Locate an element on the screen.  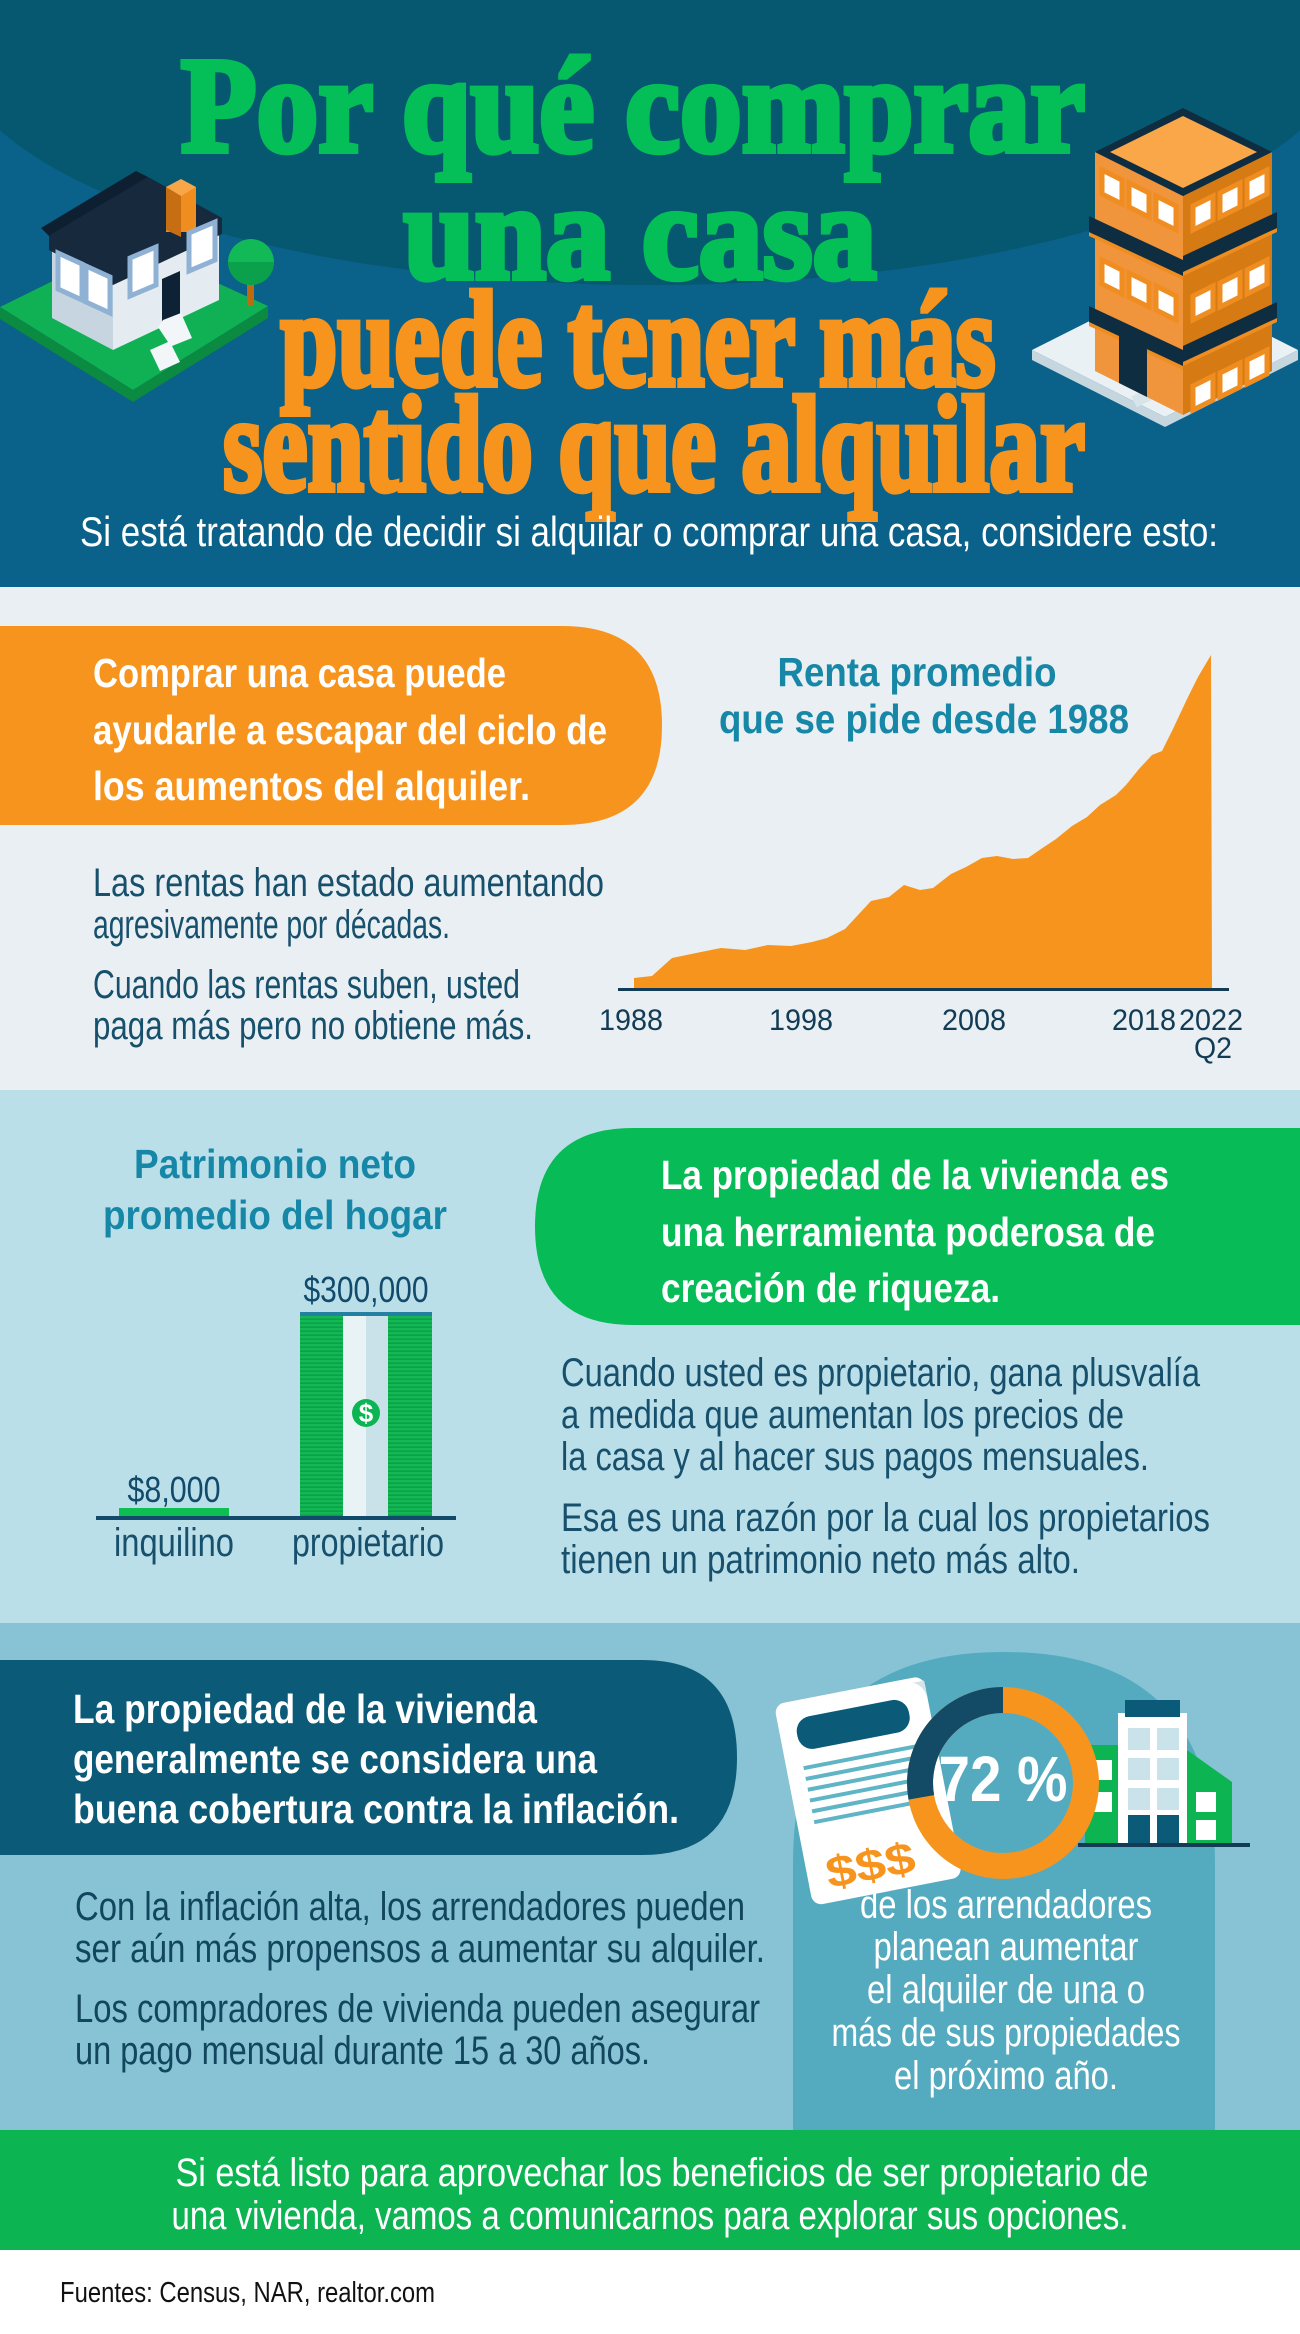
svg-text: agresivamente por décadas. is located at coordinates (271, 925).